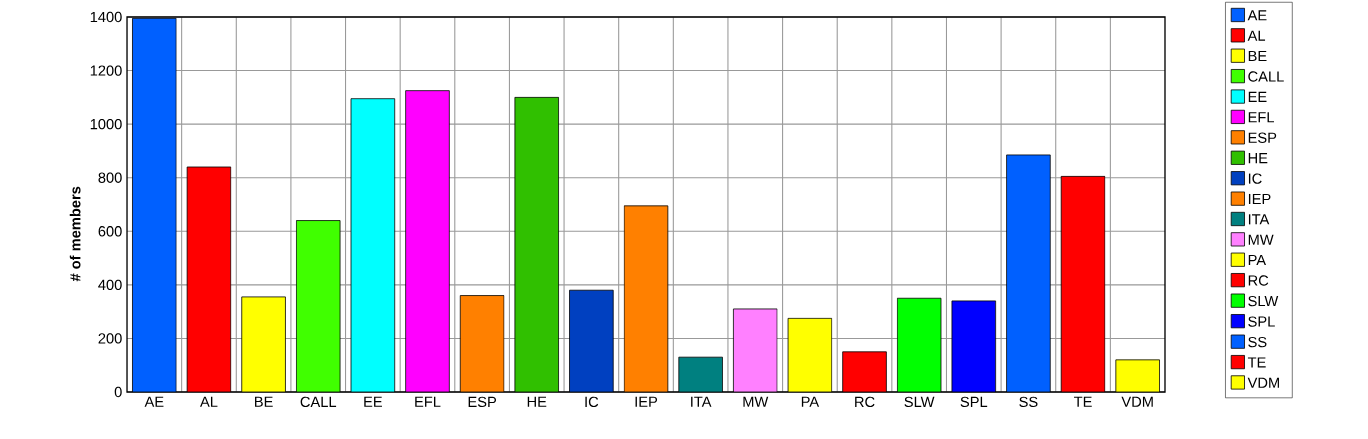  I want to click on legend-label: SPL, so click(1261, 321).